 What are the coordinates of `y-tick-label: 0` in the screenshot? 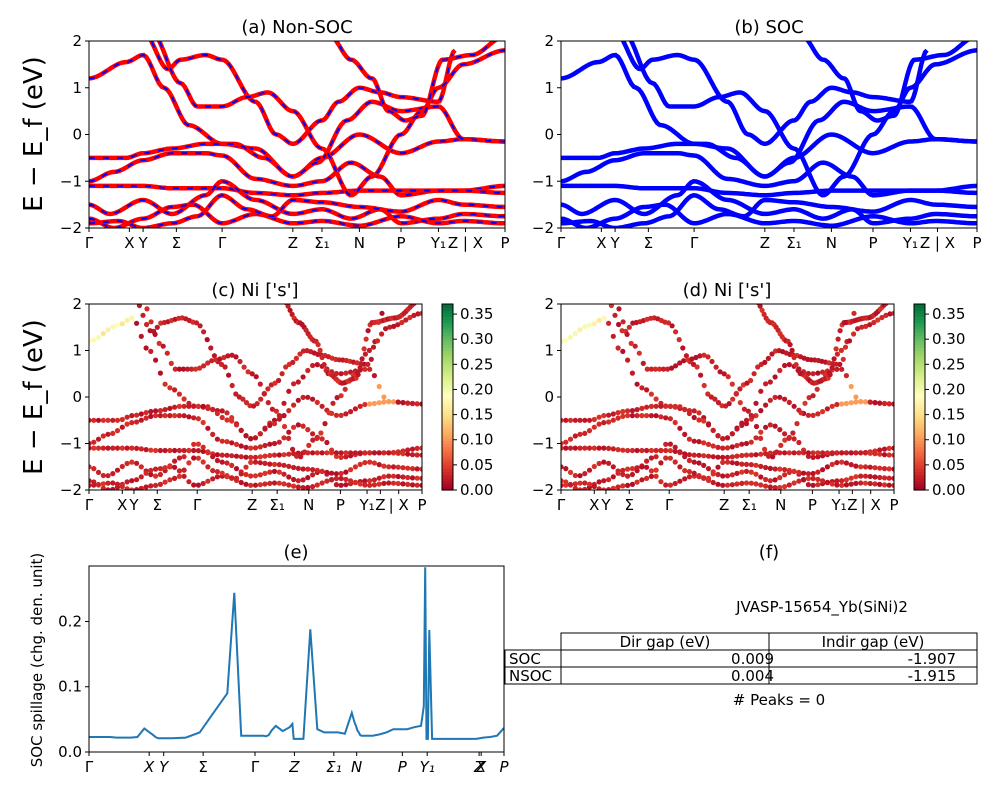 It's located at (549, 135).